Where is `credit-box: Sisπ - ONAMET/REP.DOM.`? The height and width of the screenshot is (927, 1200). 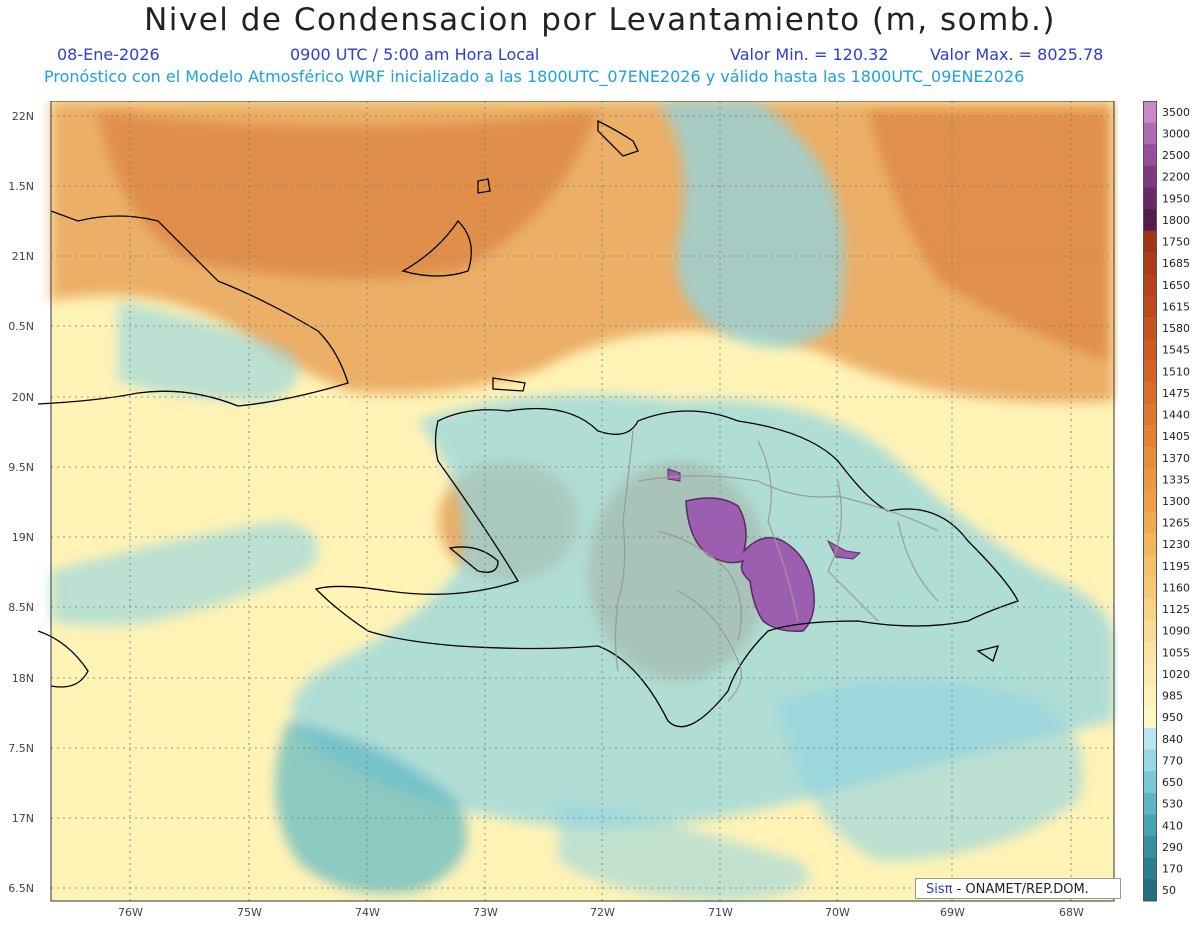
credit-box: Sisπ - ONAMET/REP.DOM. is located at coordinates (1018, 888).